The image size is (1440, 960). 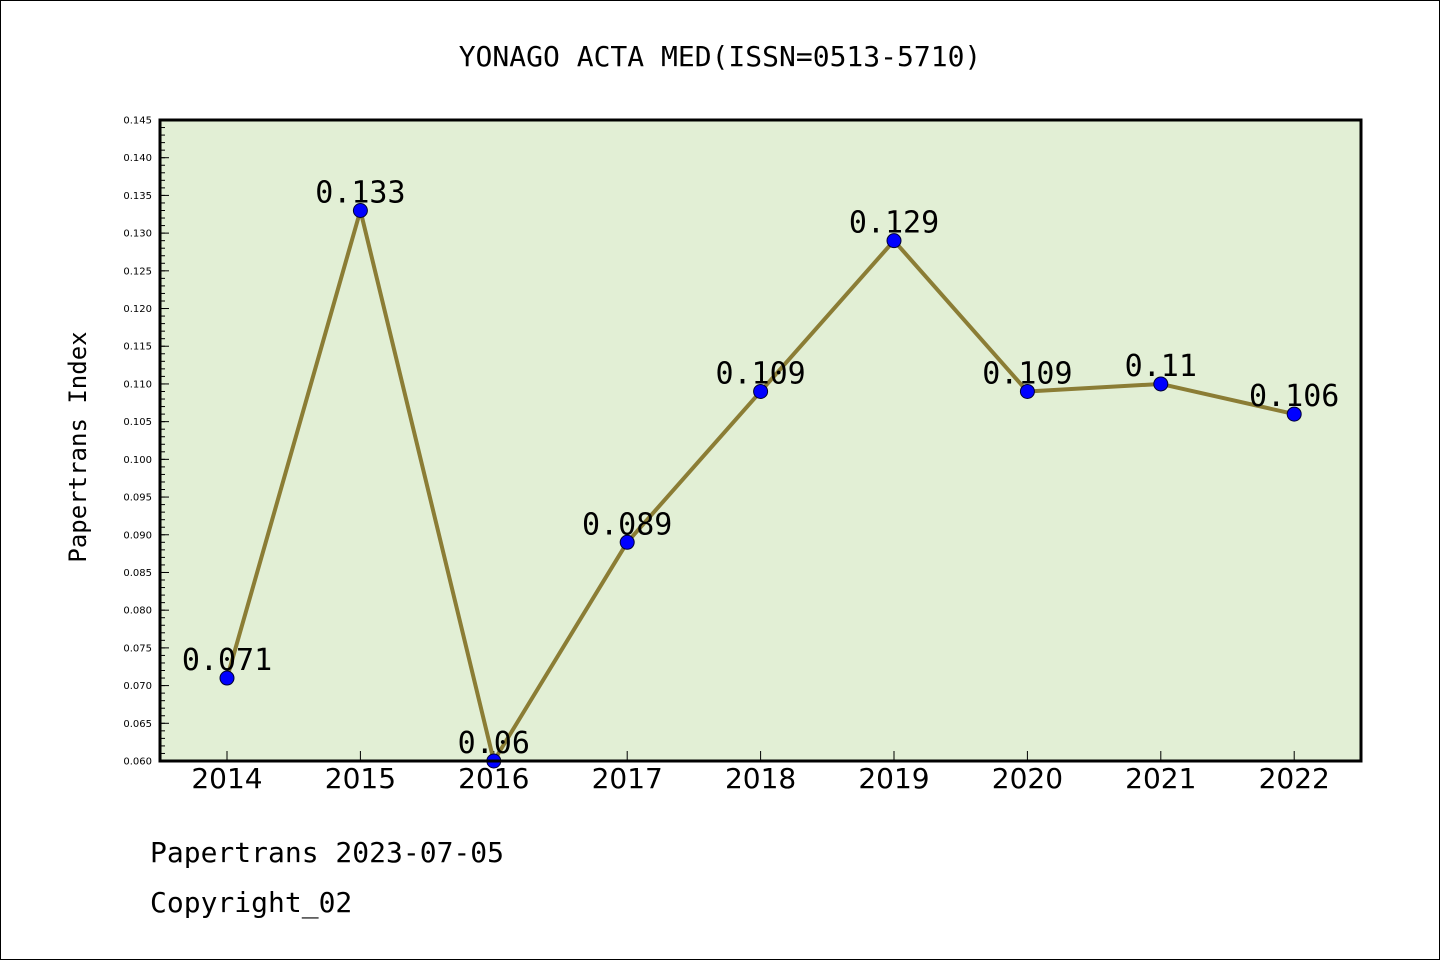 I want to click on x-tick-label: 2017, so click(x=627, y=778).